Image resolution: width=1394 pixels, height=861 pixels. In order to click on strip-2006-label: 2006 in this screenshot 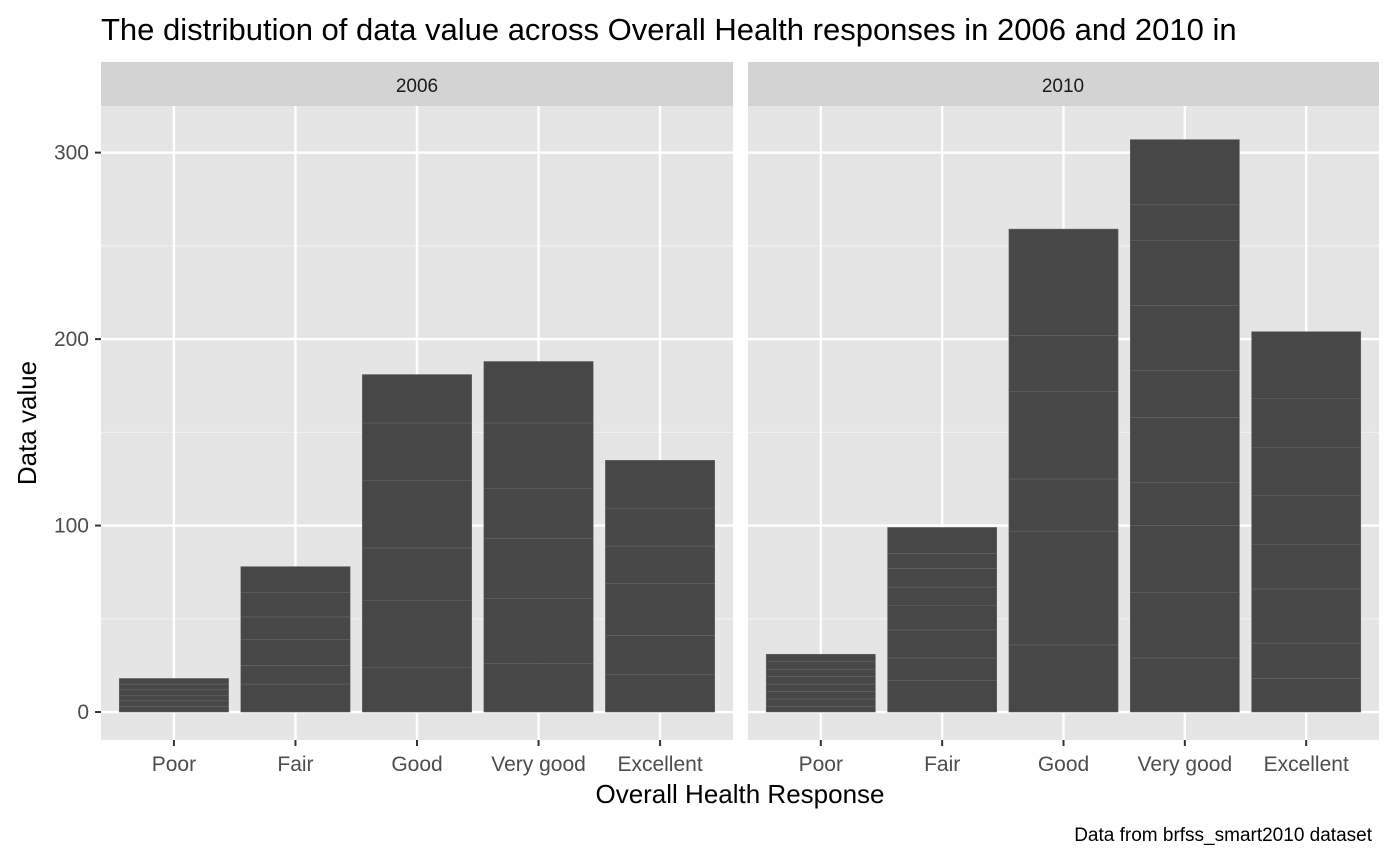, I will do `click(417, 86)`.